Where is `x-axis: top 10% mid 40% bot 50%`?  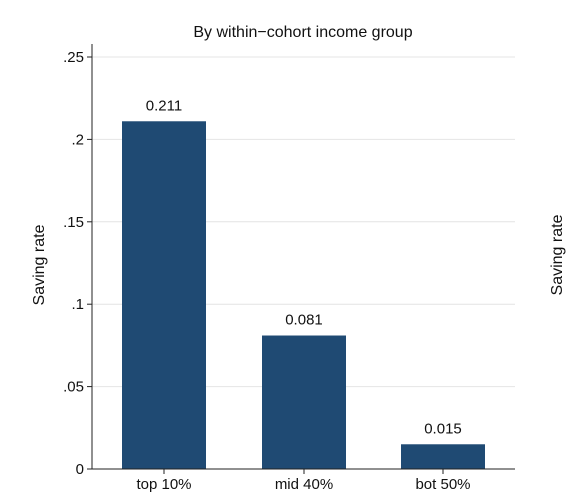 x-axis: top 10% mid 40% bot 50% is located at coordinates (303, 480).